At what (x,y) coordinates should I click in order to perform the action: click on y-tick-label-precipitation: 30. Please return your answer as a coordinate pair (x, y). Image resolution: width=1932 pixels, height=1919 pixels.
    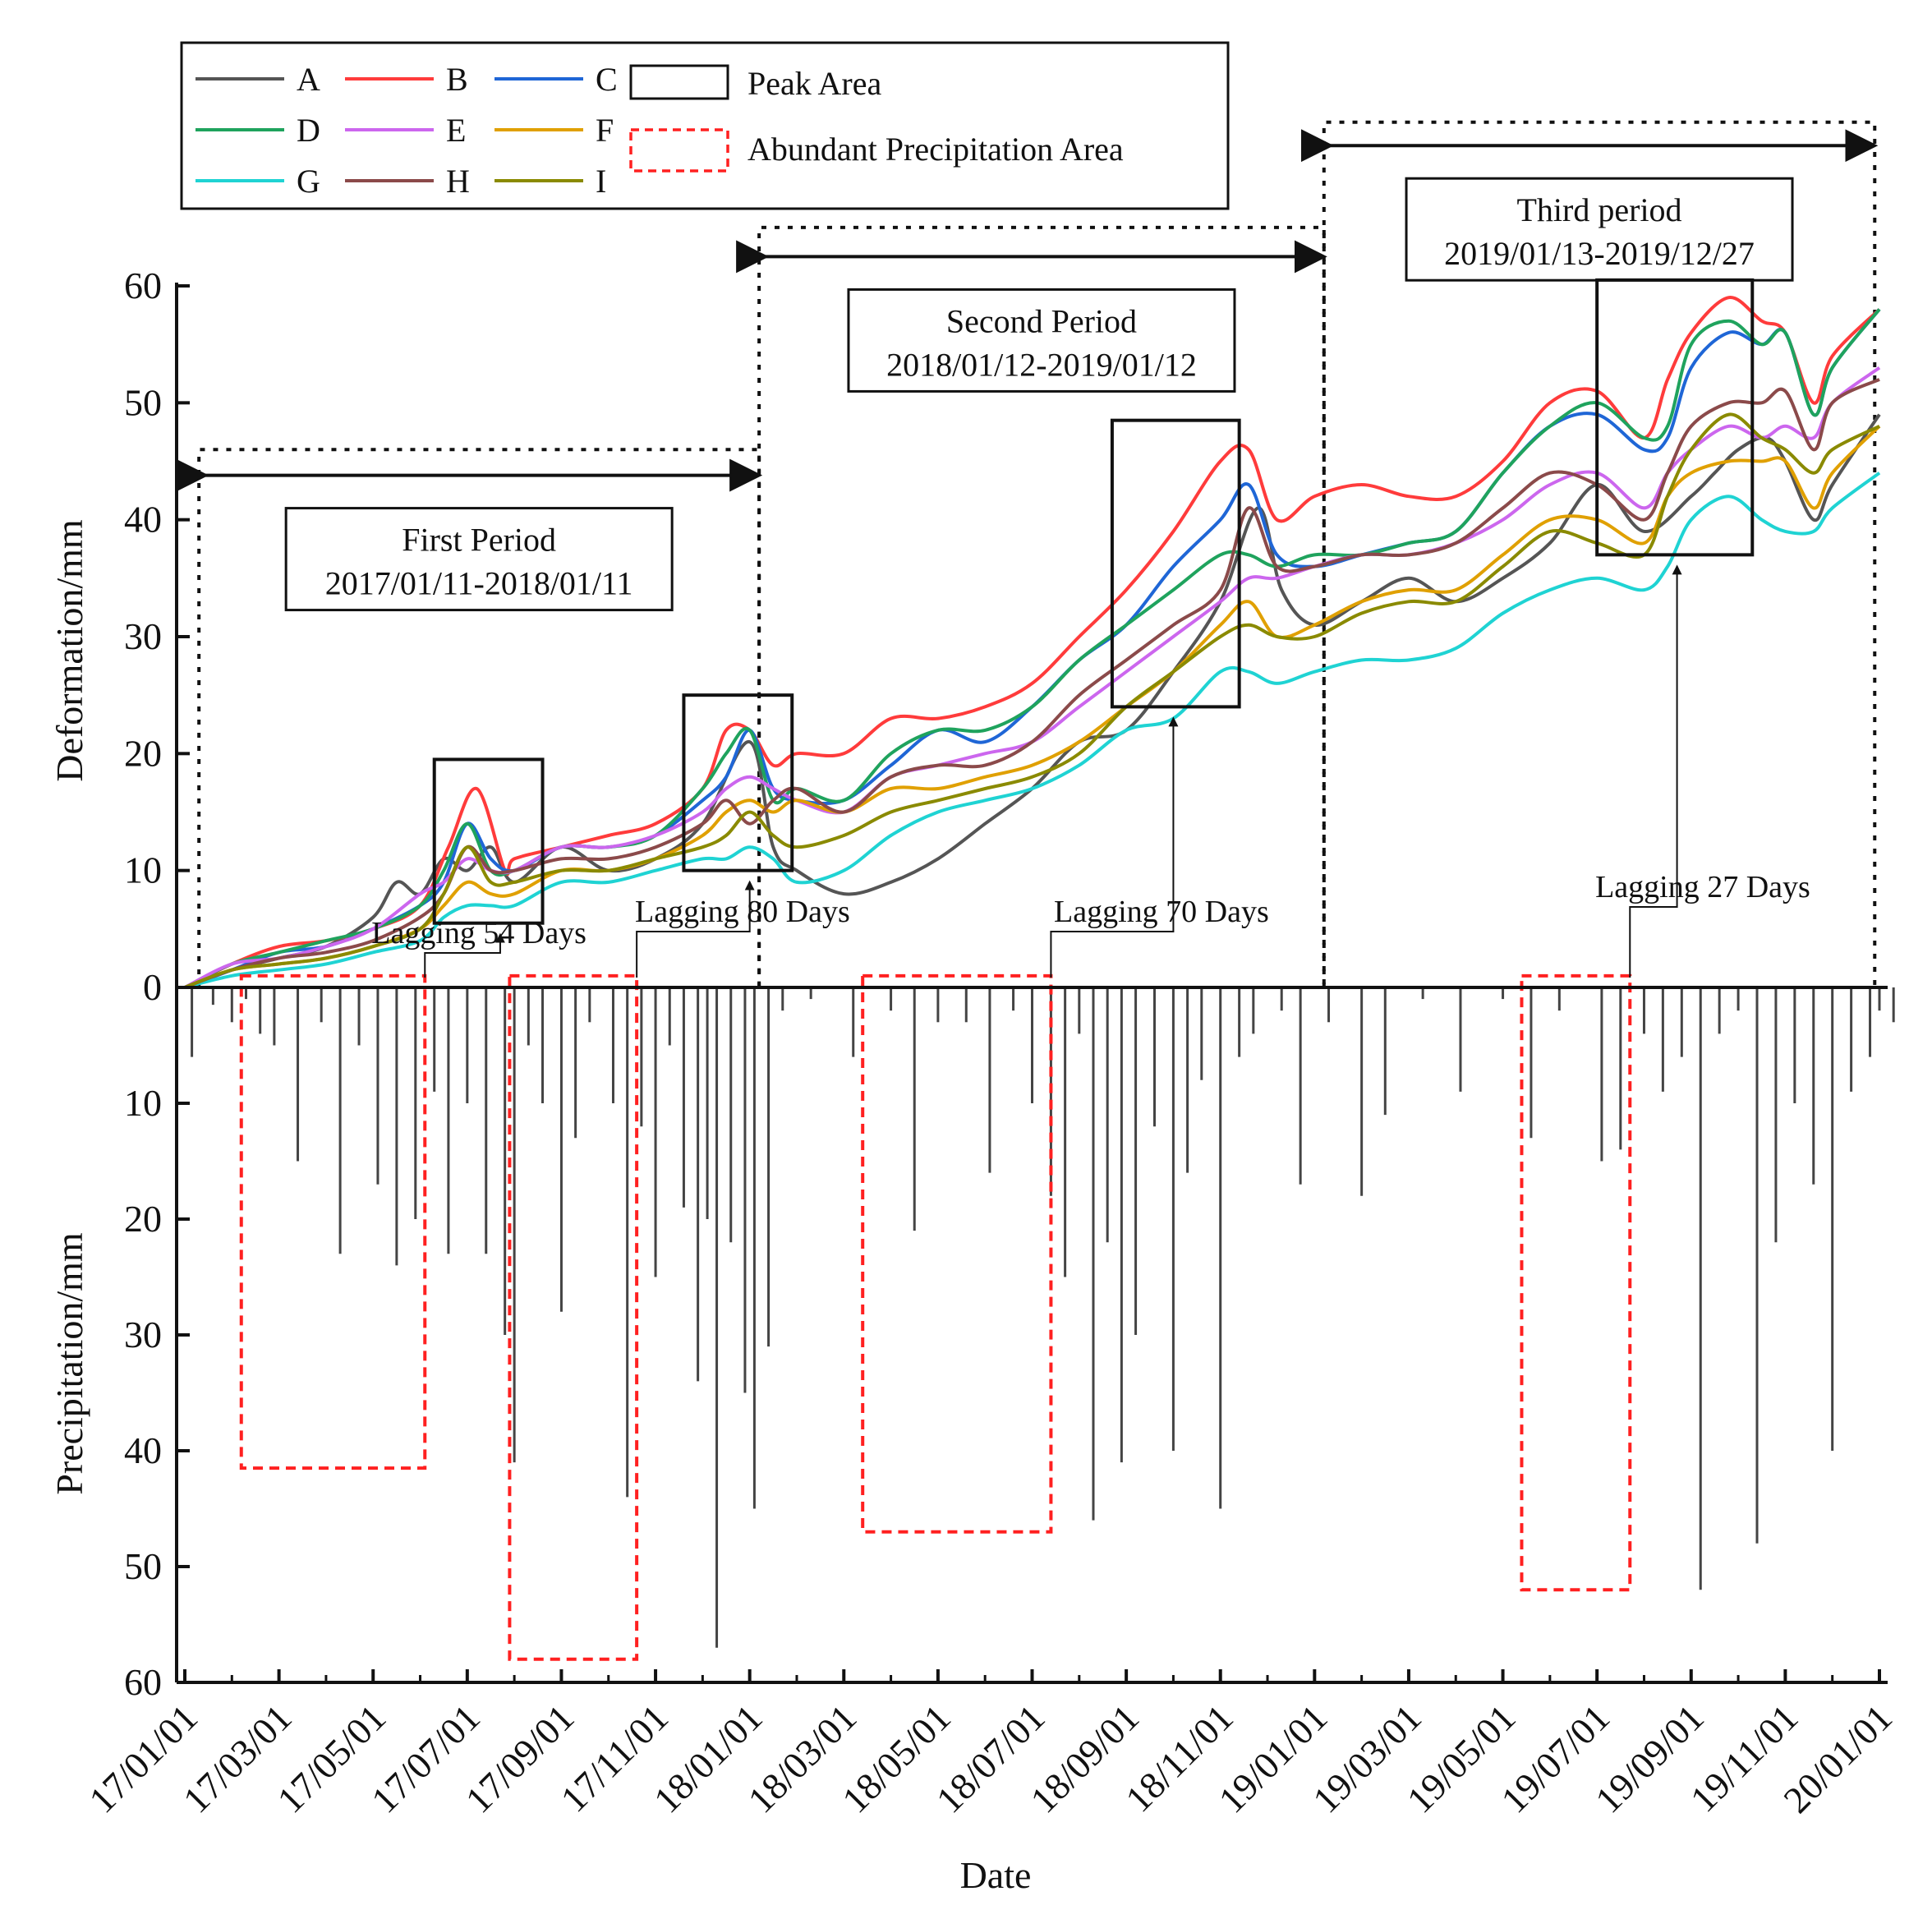
    Looking at the image, I should click on (143, 1334).